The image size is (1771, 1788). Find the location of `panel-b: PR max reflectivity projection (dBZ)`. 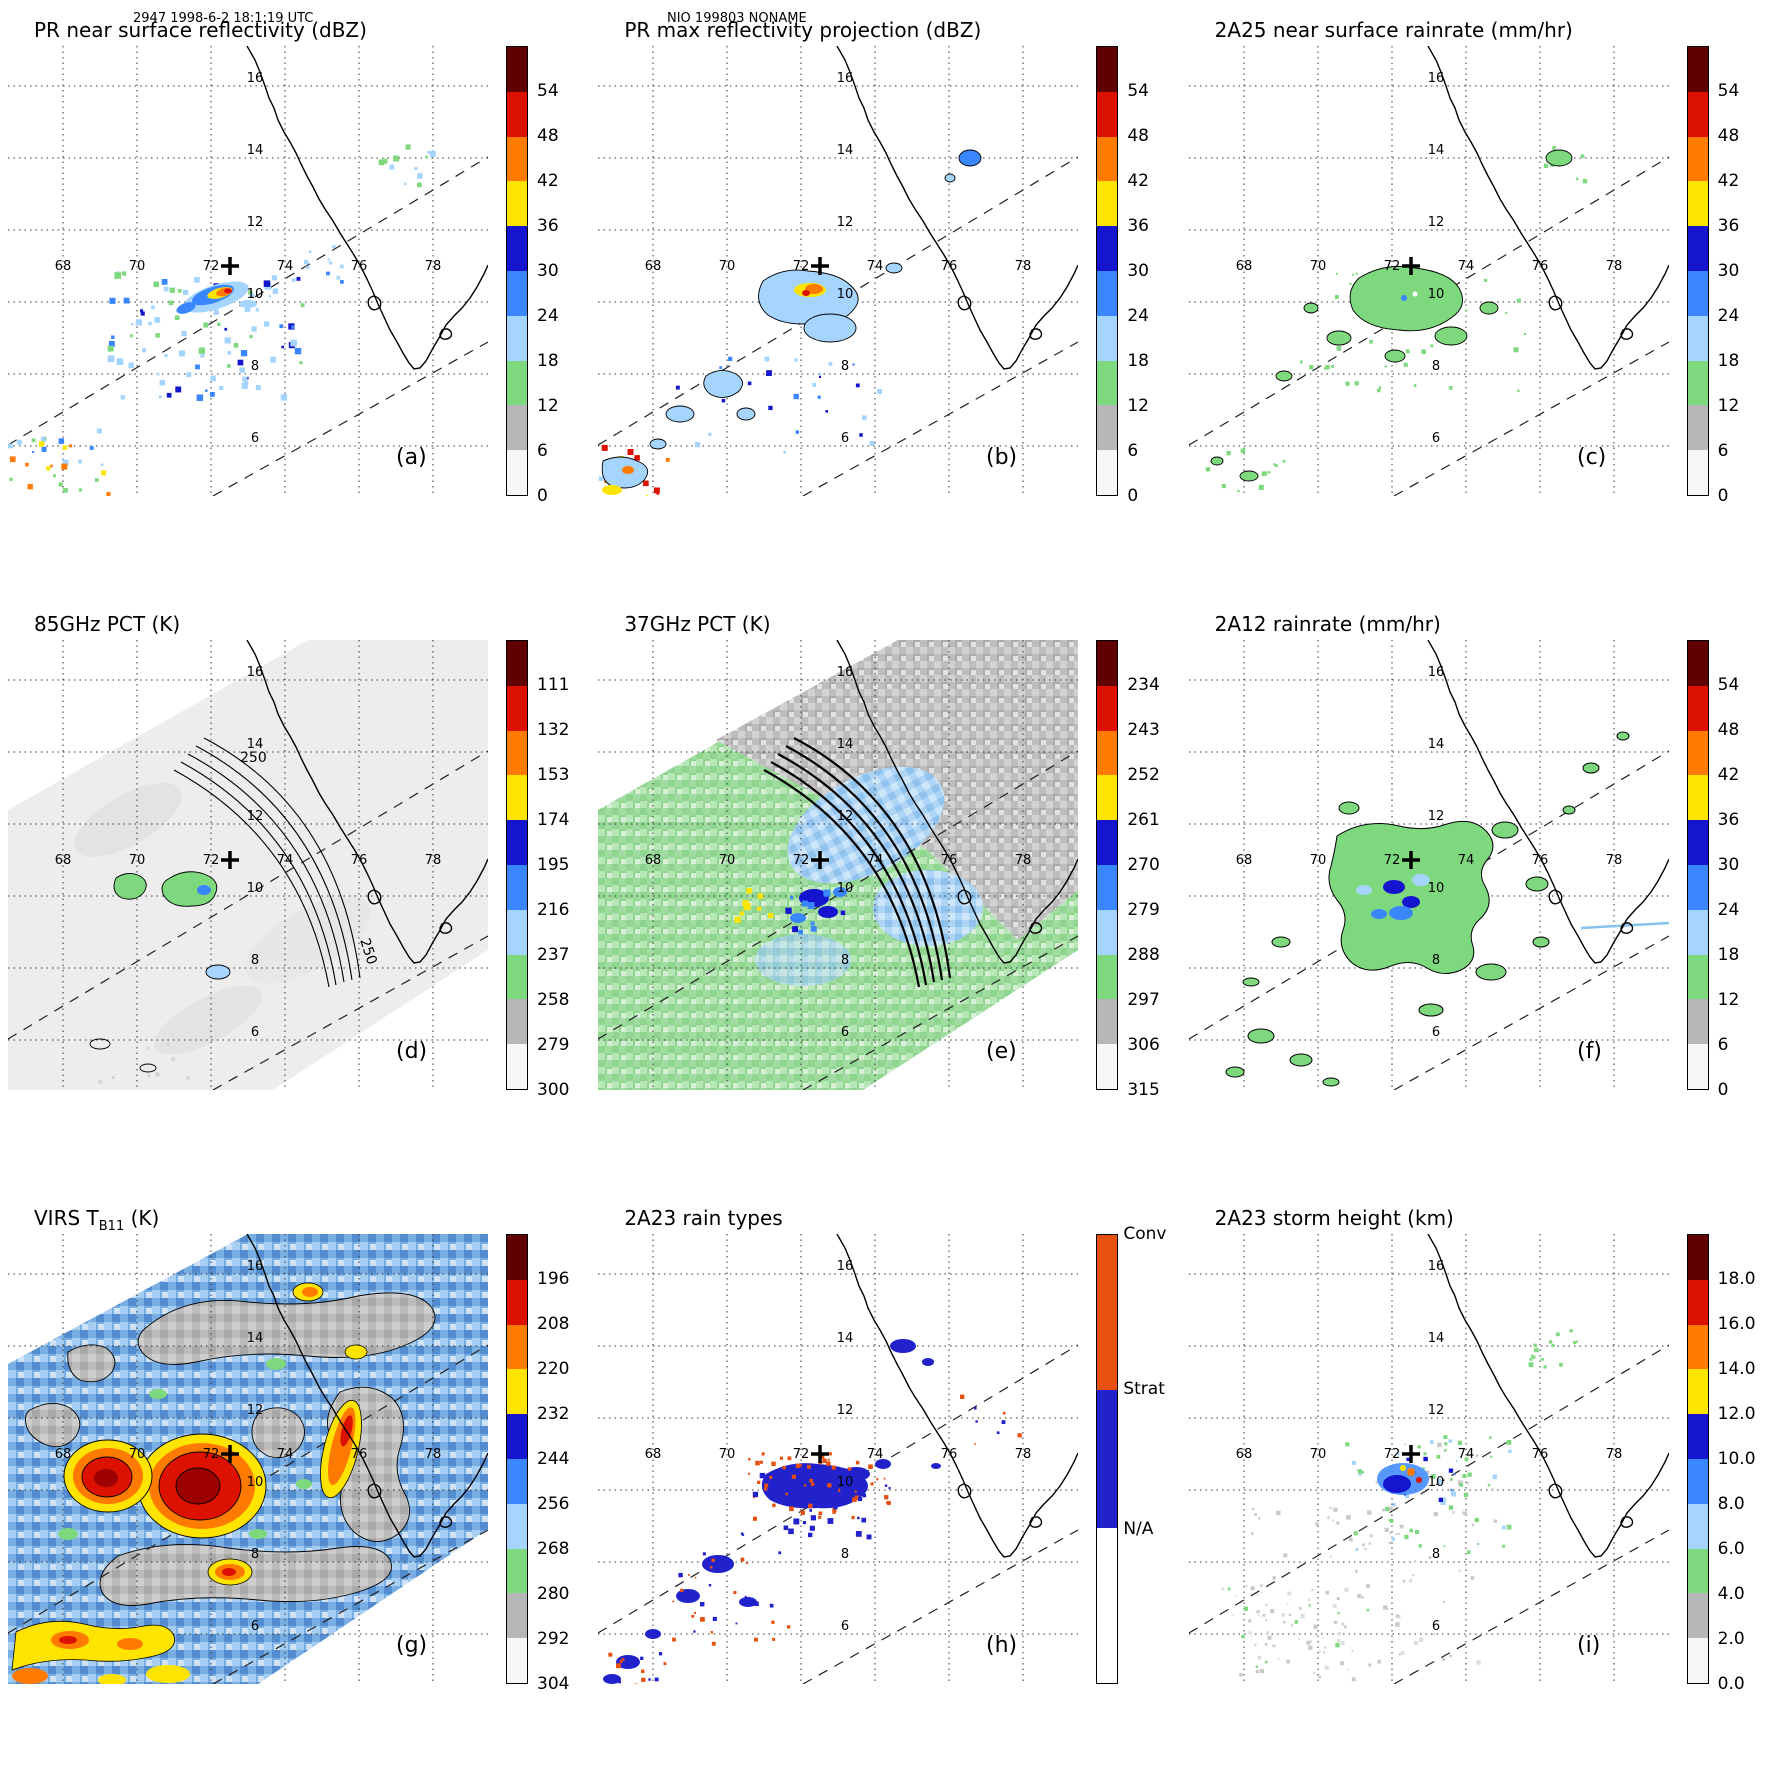

panel-b: PR max reflectivity projection (dBZ) is located at coordinates (885, 303).